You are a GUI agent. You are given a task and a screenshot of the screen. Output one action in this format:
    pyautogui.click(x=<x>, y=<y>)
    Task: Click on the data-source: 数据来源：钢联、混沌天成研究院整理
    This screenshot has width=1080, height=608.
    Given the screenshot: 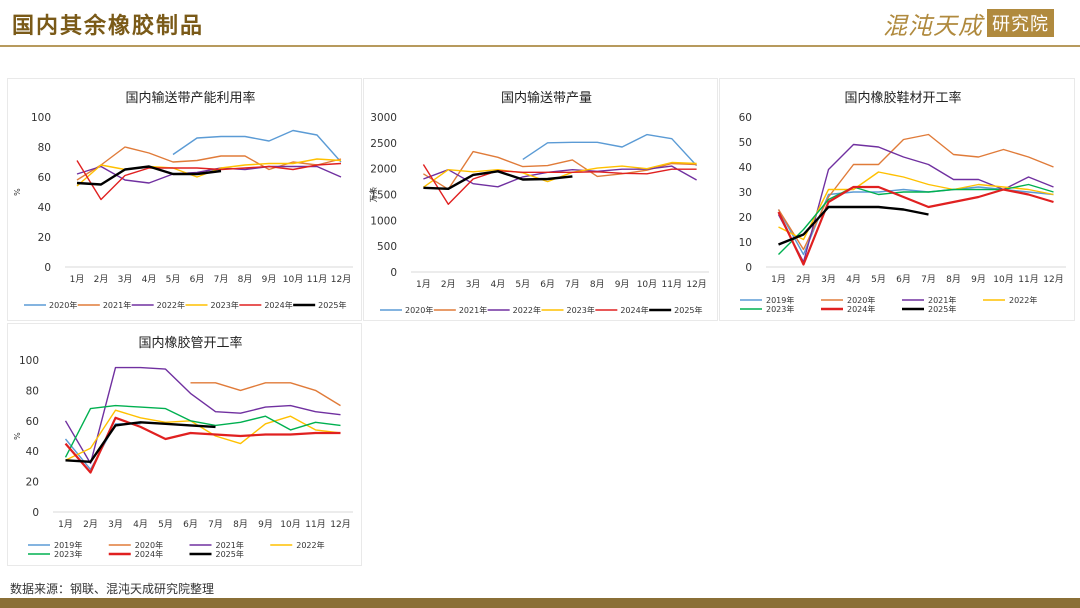 What is the action you would take?
    pyautogui.click(x=112, y=589)
    